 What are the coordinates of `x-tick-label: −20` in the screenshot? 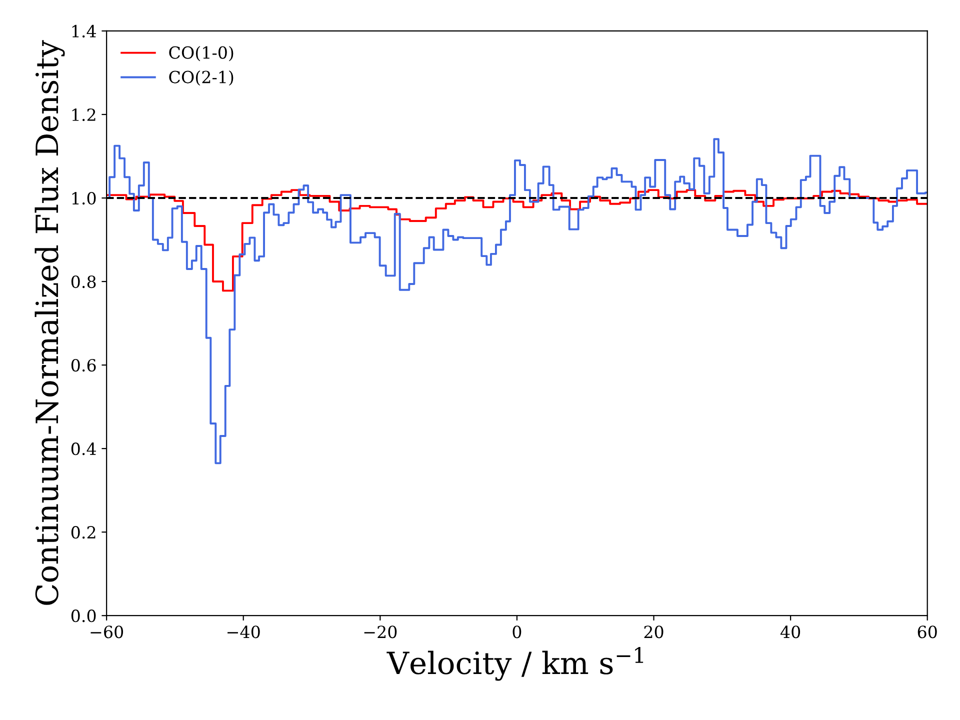 It's located at (380, 632).